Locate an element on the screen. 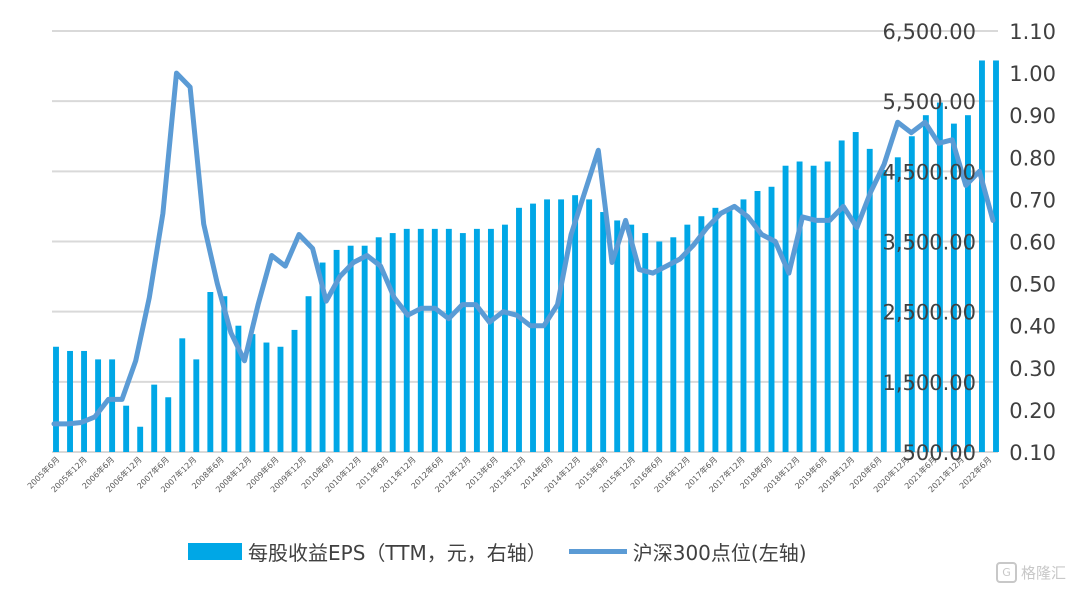 This screenshot has width=1080, height=589. left-tick-label: 3,500.00 is located at coordinates (929, 243).